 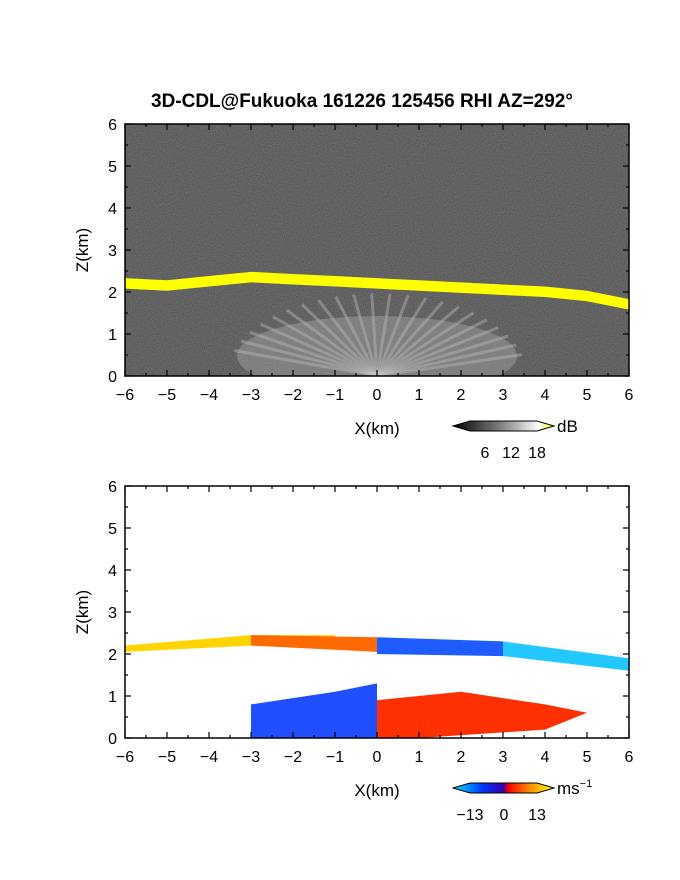 I want to click on echo-rays, so click(x=378, y=334).